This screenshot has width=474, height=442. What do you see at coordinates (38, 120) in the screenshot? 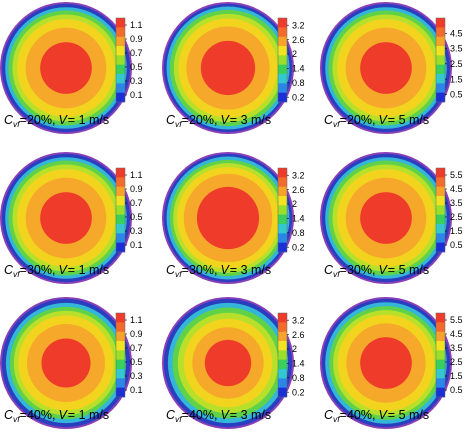
I see `caption-cvf-value: =20%,` at bounding box center [38, 120].